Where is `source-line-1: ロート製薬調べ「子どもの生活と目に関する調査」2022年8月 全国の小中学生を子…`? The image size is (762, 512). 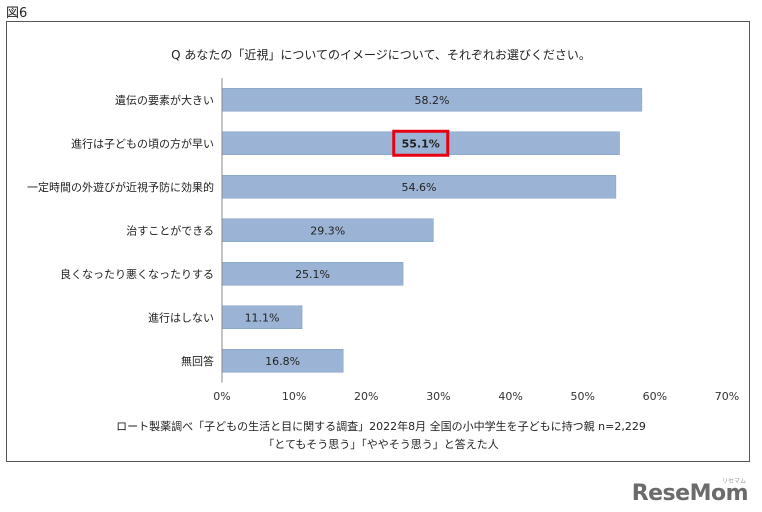 source-line-1: ロート製薬調べ「子どもの生活と目に関する調査」2022年8月 全国の小中学生を子… is located at coordinates (381, 426).